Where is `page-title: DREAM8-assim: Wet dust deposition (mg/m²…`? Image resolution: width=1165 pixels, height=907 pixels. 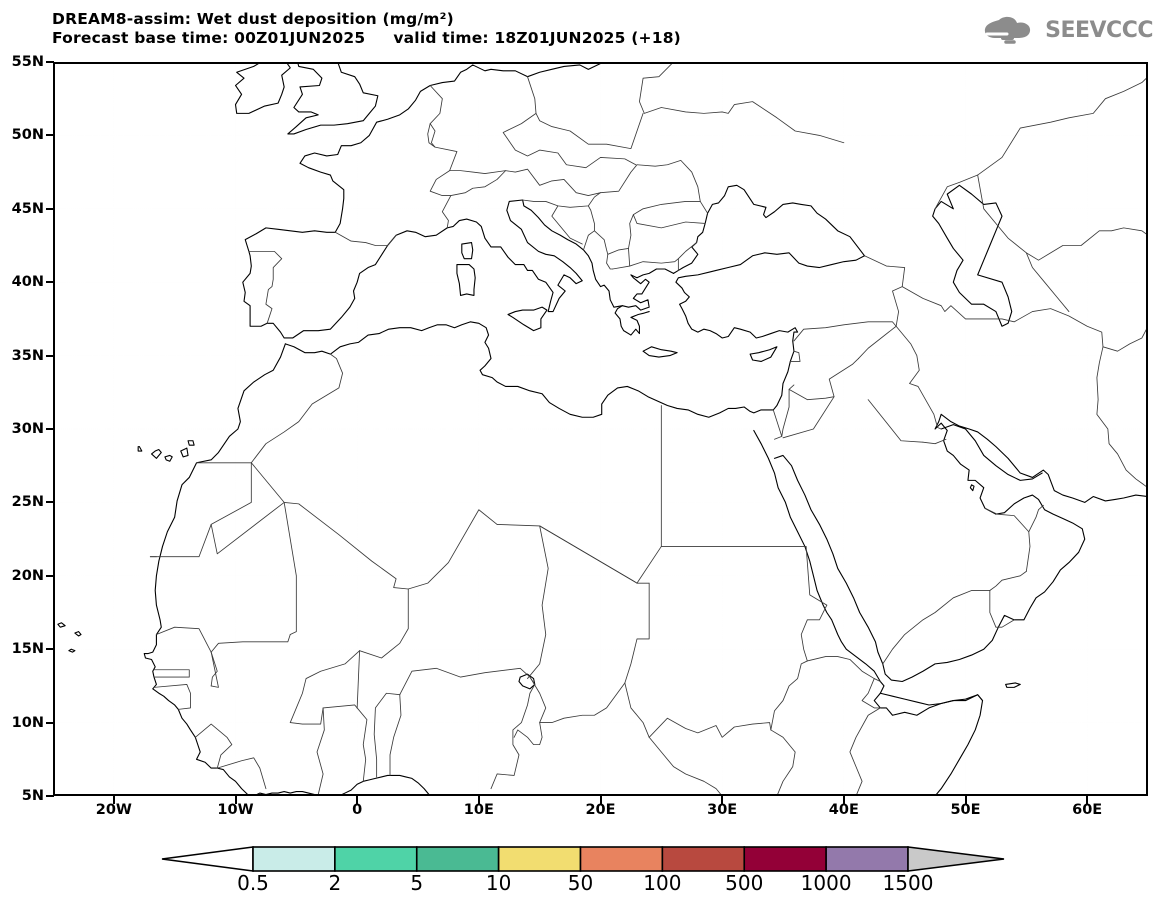 page-title: DREAM8-assim: Wet dust deposition (mg/m²… is located at coordinates (253, 19).